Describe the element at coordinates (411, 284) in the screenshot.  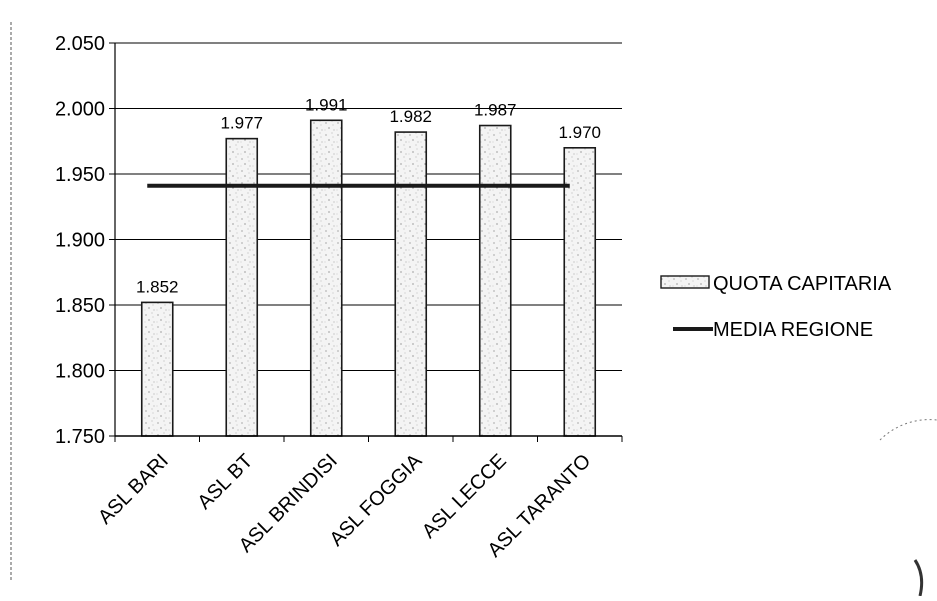
I see `bar-asl-foggia` at that location.